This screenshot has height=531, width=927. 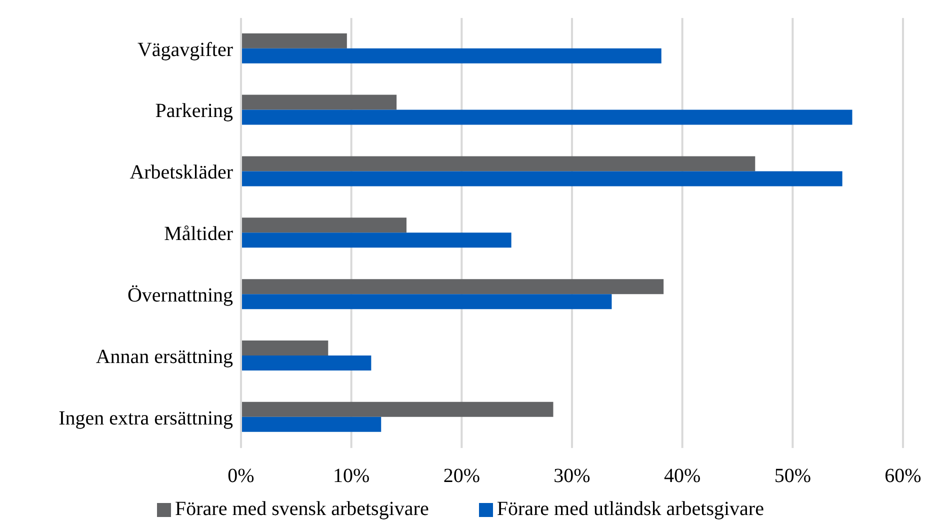 I want to click on x-tick-label: 10%, so click(x=351, y=476).